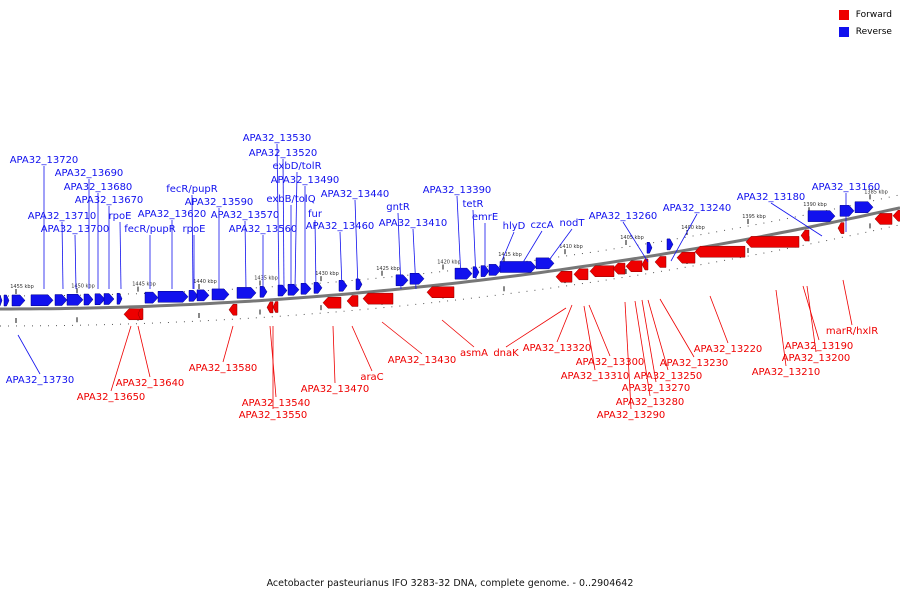 Image resolution: width=900 pixels, height=600 pixels. What do you see at coordinates (846, 187) in the screenshot?
I see `gene-label: APA32_13160` at bounding box center [846, 187].